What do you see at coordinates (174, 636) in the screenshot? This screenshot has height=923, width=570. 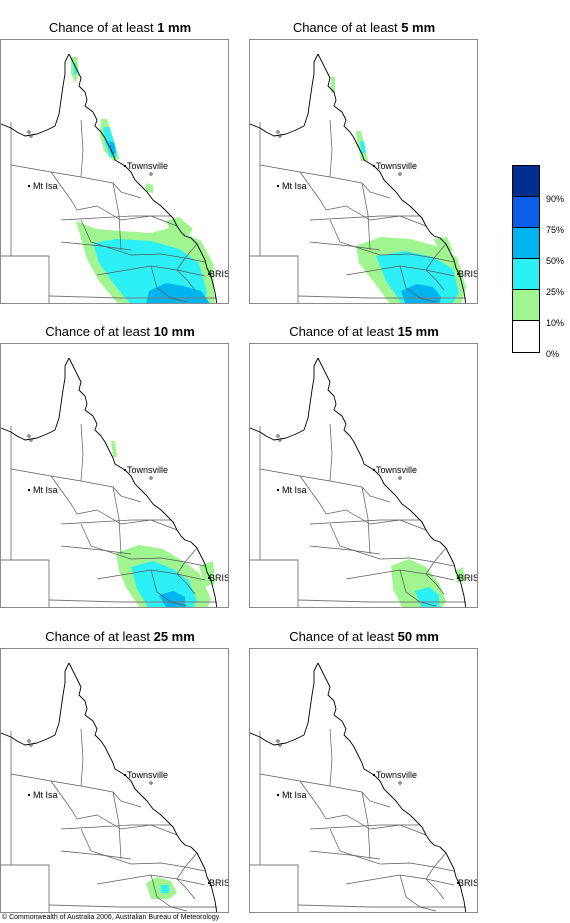 I see `panel-amount-25mm: 25 mm` at bounding box center [174, 636].